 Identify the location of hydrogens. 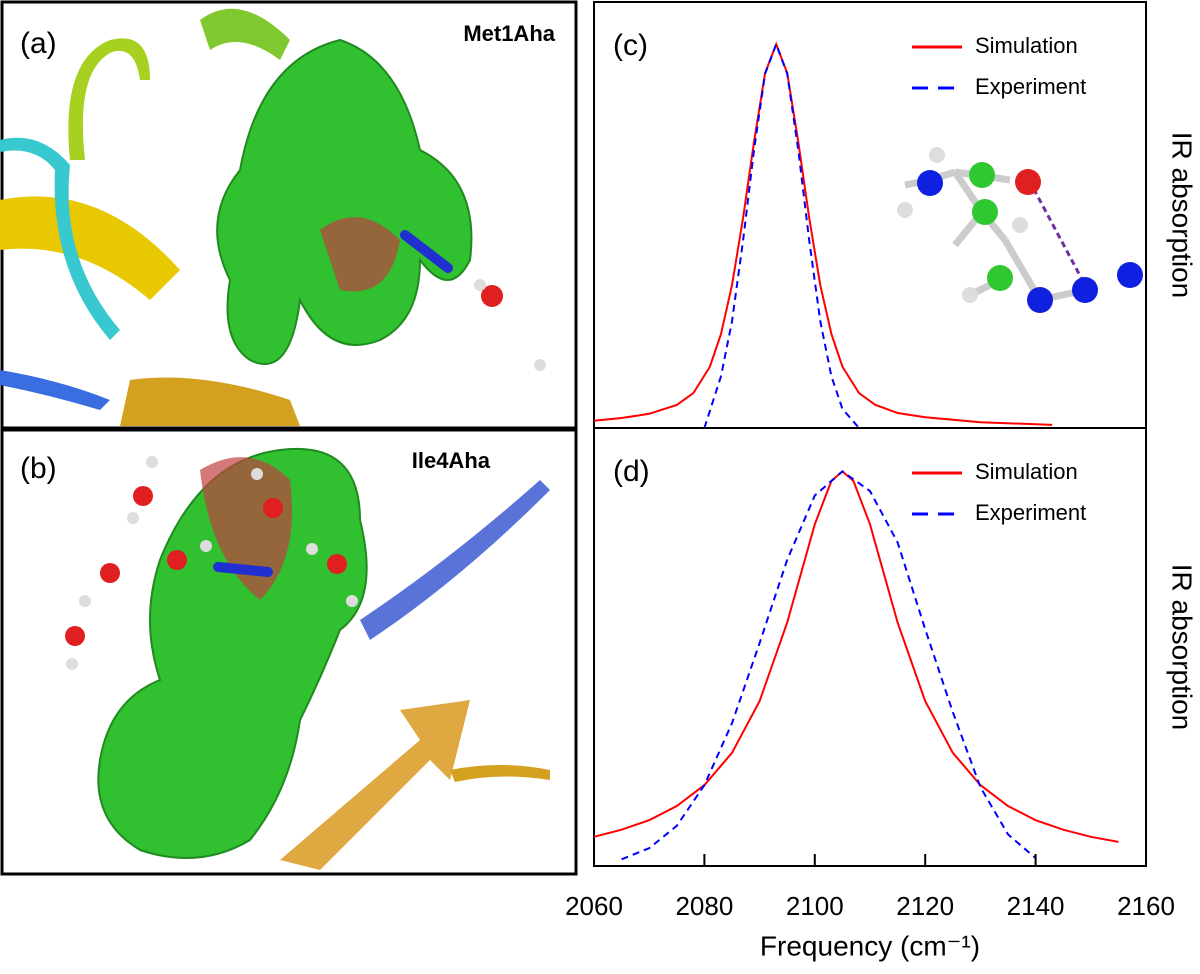
(212, 563).